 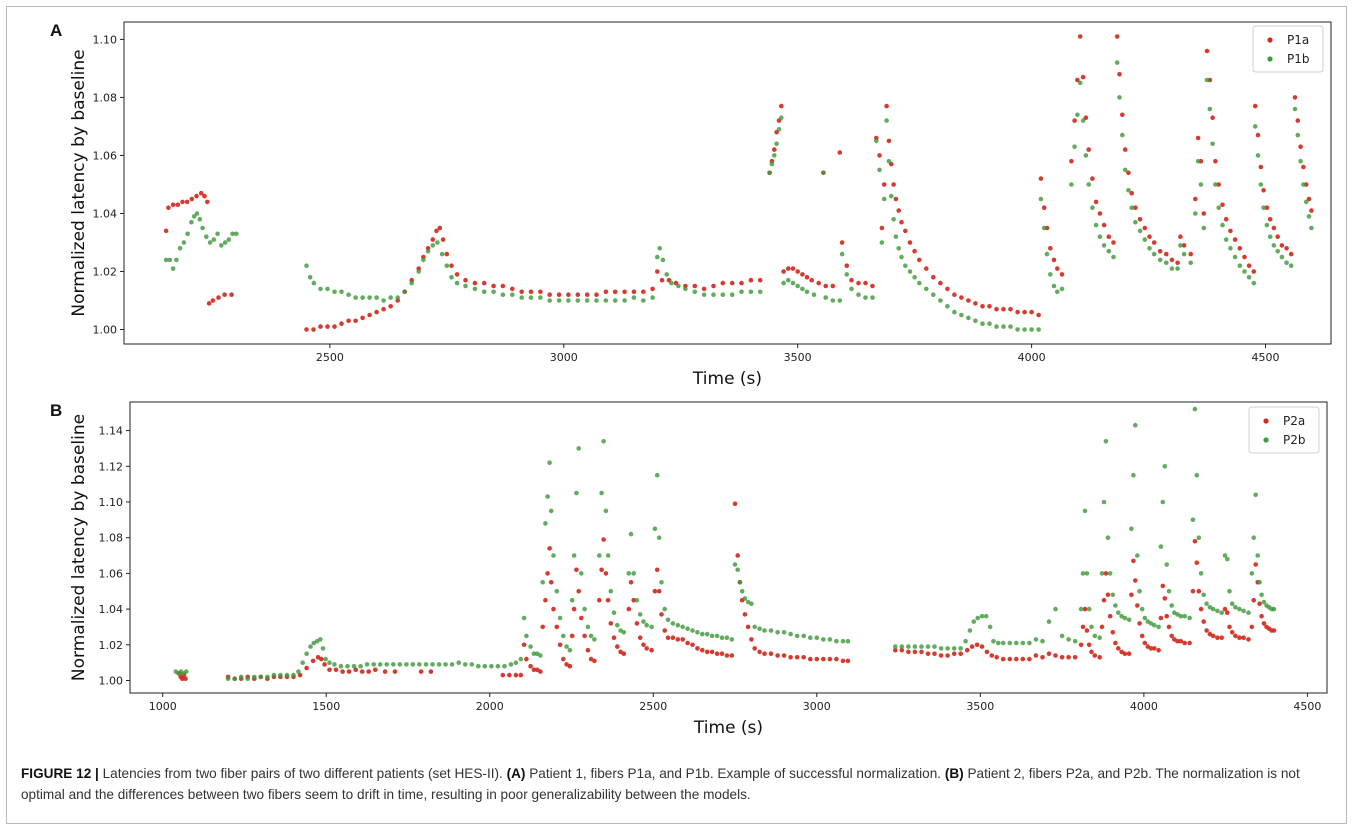 I want to click on x-tick-label: 3500, so click(x=980, y=706).